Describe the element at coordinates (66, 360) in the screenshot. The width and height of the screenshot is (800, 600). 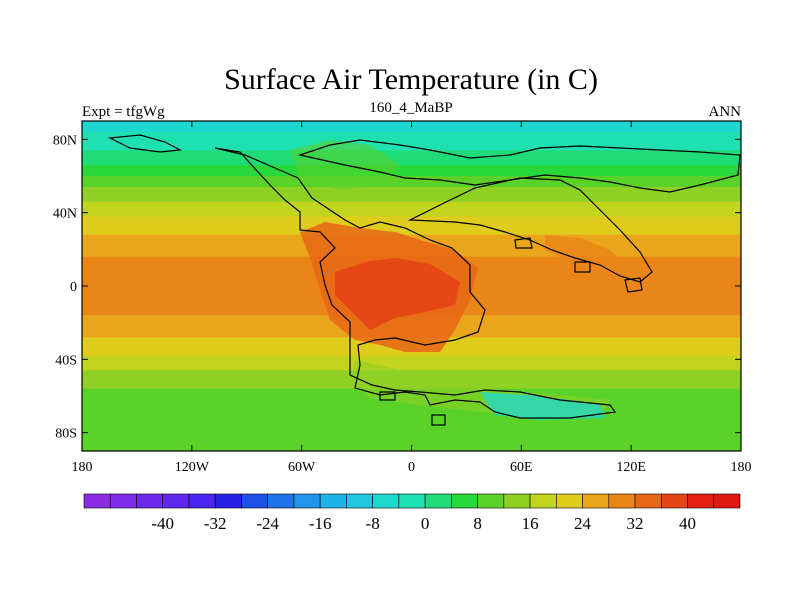
I see `y-tick-label: 40S` at that location.